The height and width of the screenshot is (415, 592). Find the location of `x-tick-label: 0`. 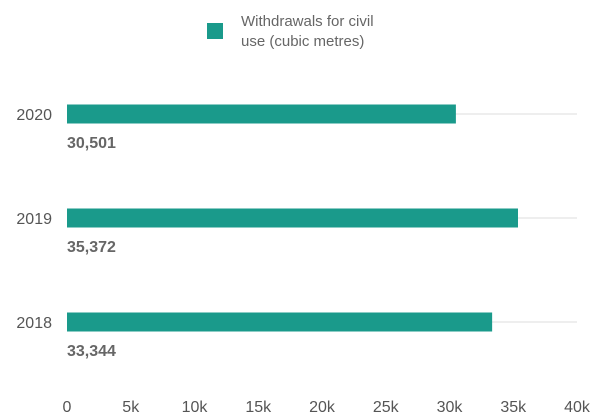

x-tick-label: 0 is located at coordinates (67, 407).